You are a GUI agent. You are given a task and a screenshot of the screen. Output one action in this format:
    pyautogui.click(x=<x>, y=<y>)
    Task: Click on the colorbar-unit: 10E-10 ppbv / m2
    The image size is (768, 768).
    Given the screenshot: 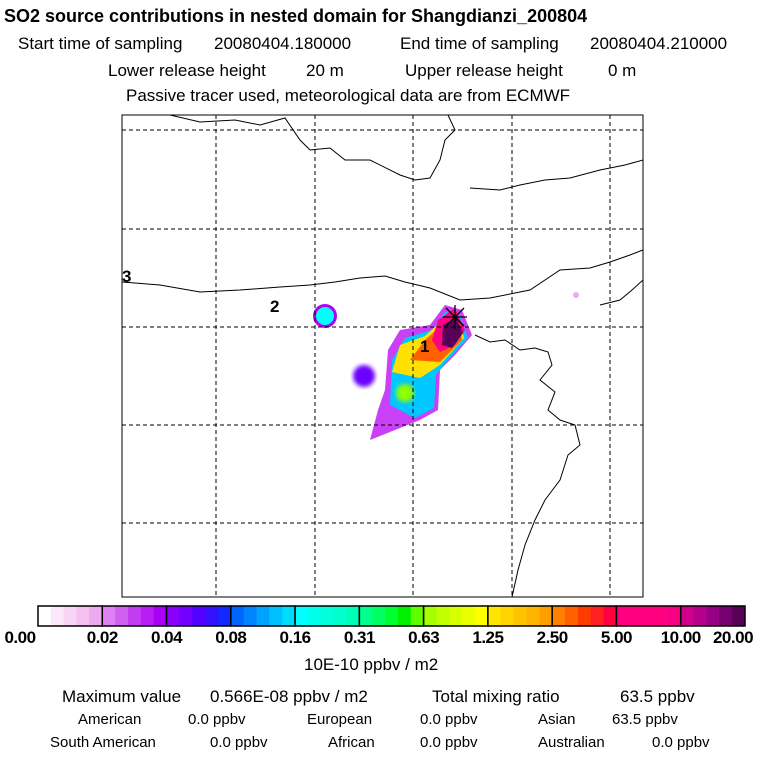 What is the action you would take?
    pyautogui.click(x=371, y=664)
    